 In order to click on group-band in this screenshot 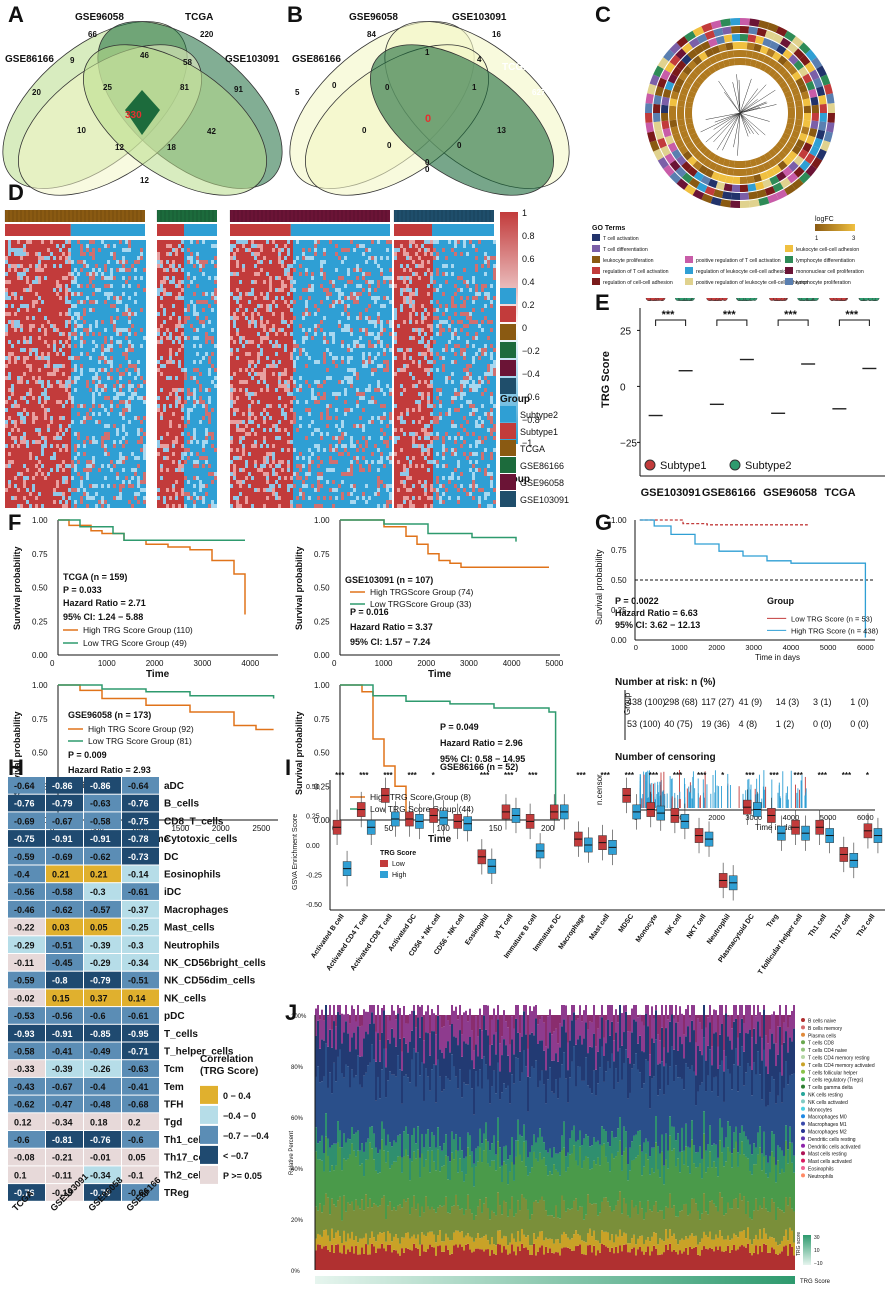, I will do `click(310, 216)`.